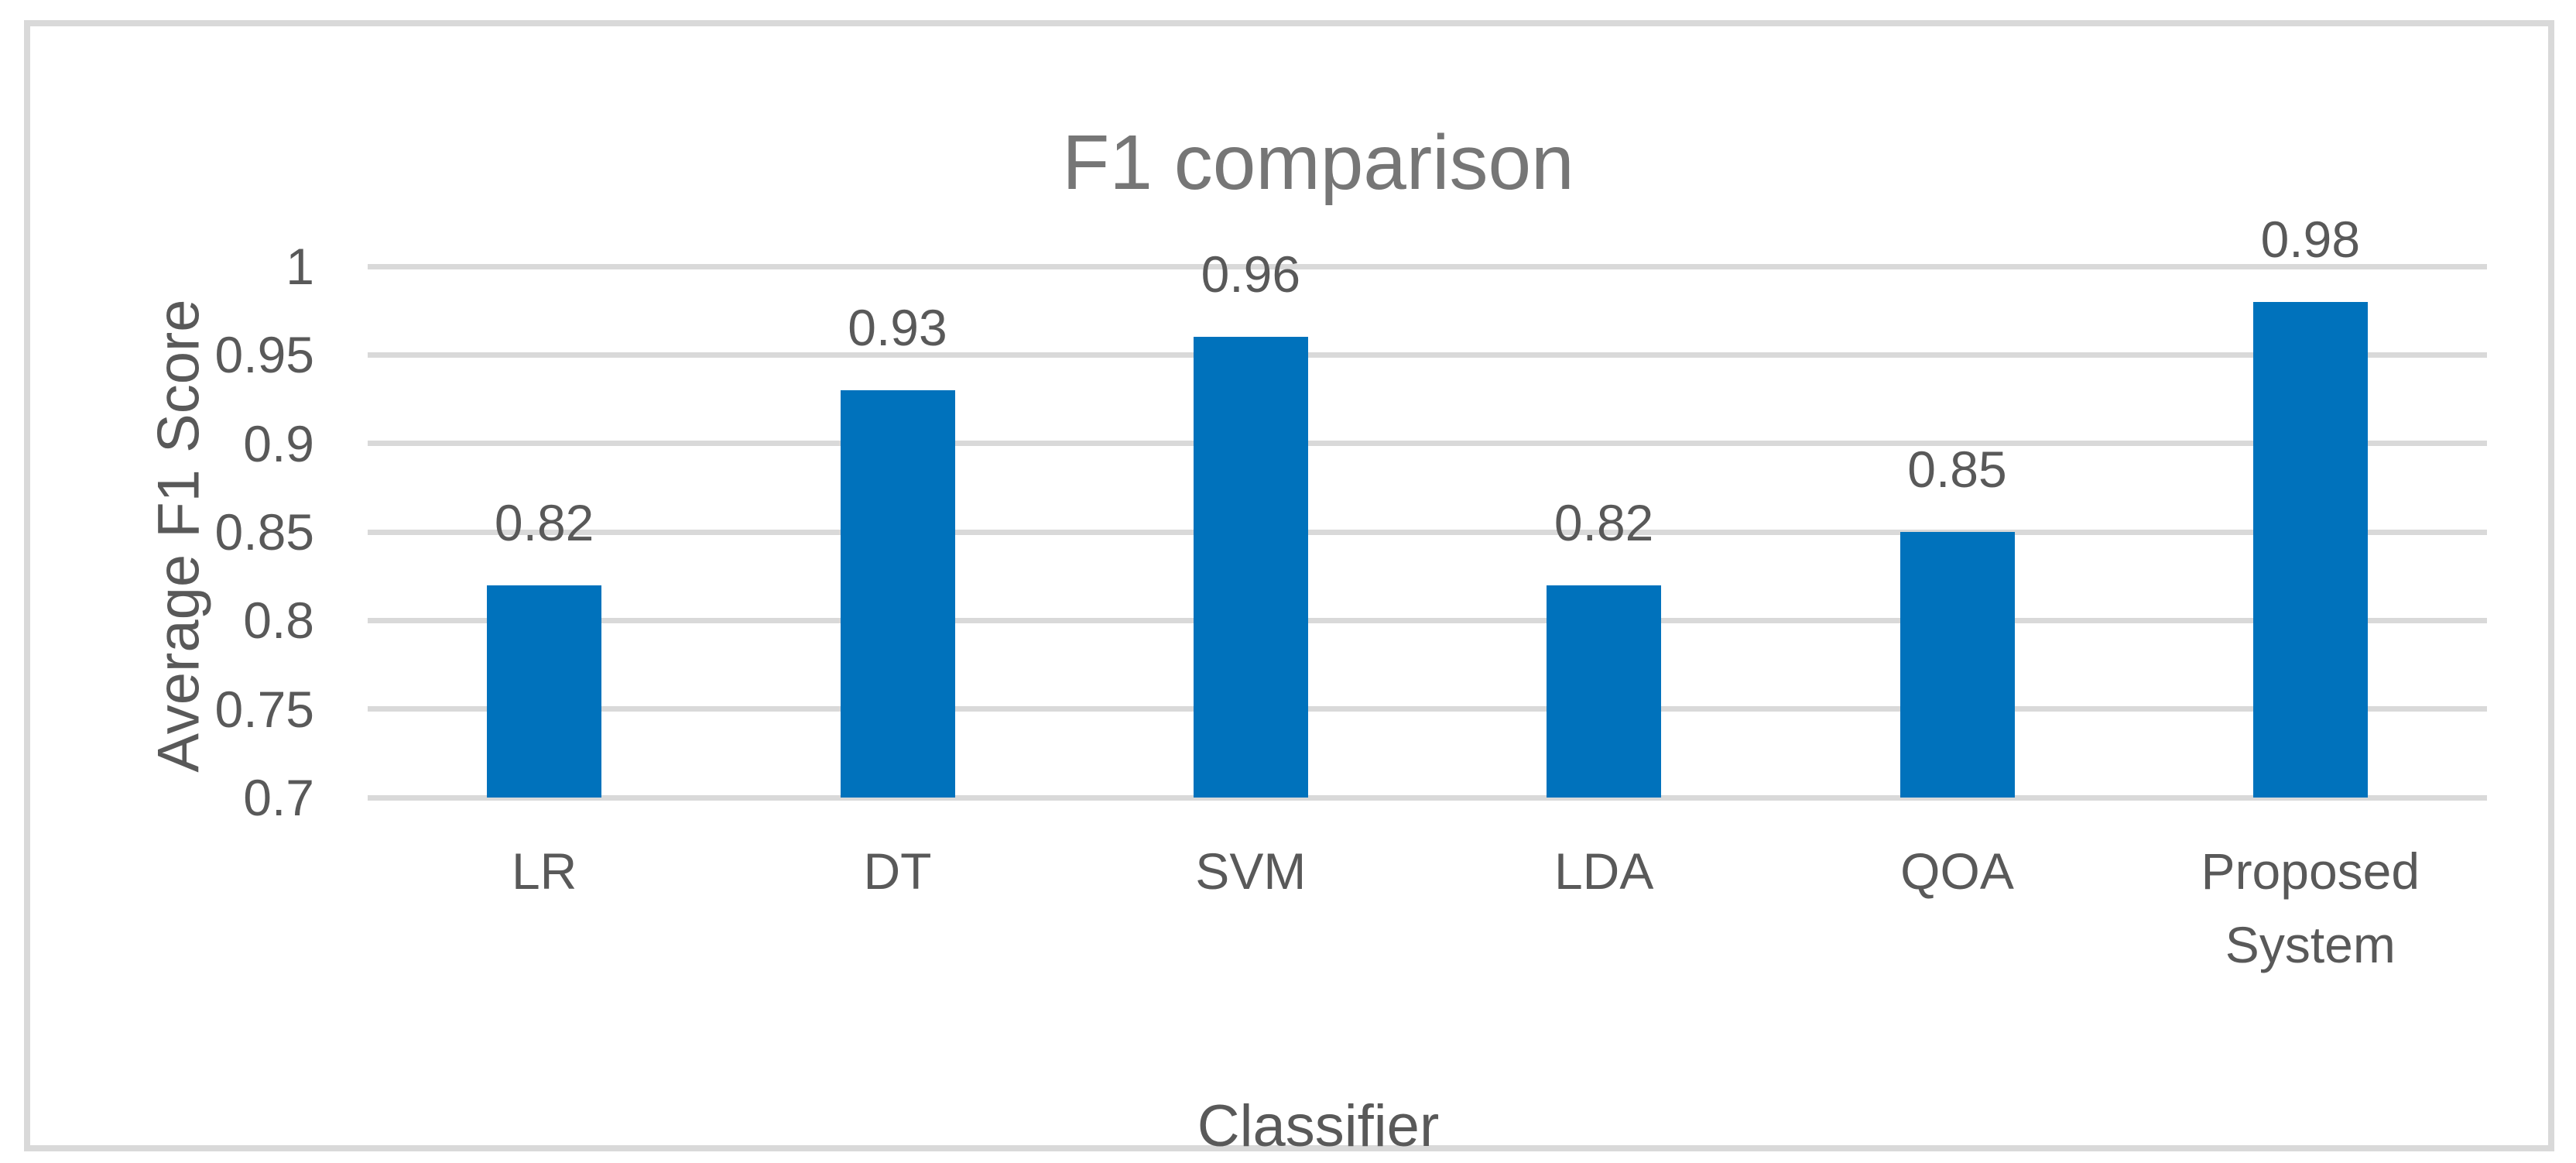 Image resolution: width=2576 pixels, height=1163 pixels. I want to click on x-category-label: LR, so click(544, 871).